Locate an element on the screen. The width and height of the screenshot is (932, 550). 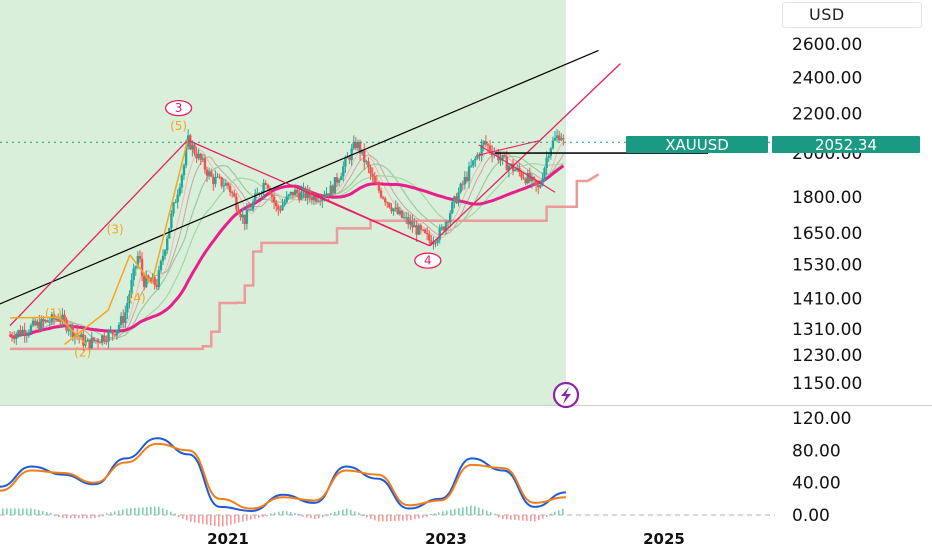
price-tick-0: 2600.00 is located at coordinates (827, 45).